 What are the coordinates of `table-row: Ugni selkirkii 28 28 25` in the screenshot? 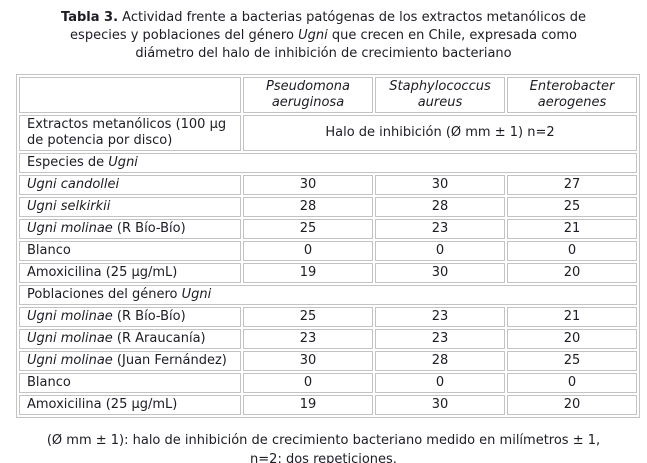 It's located at (328, 207).